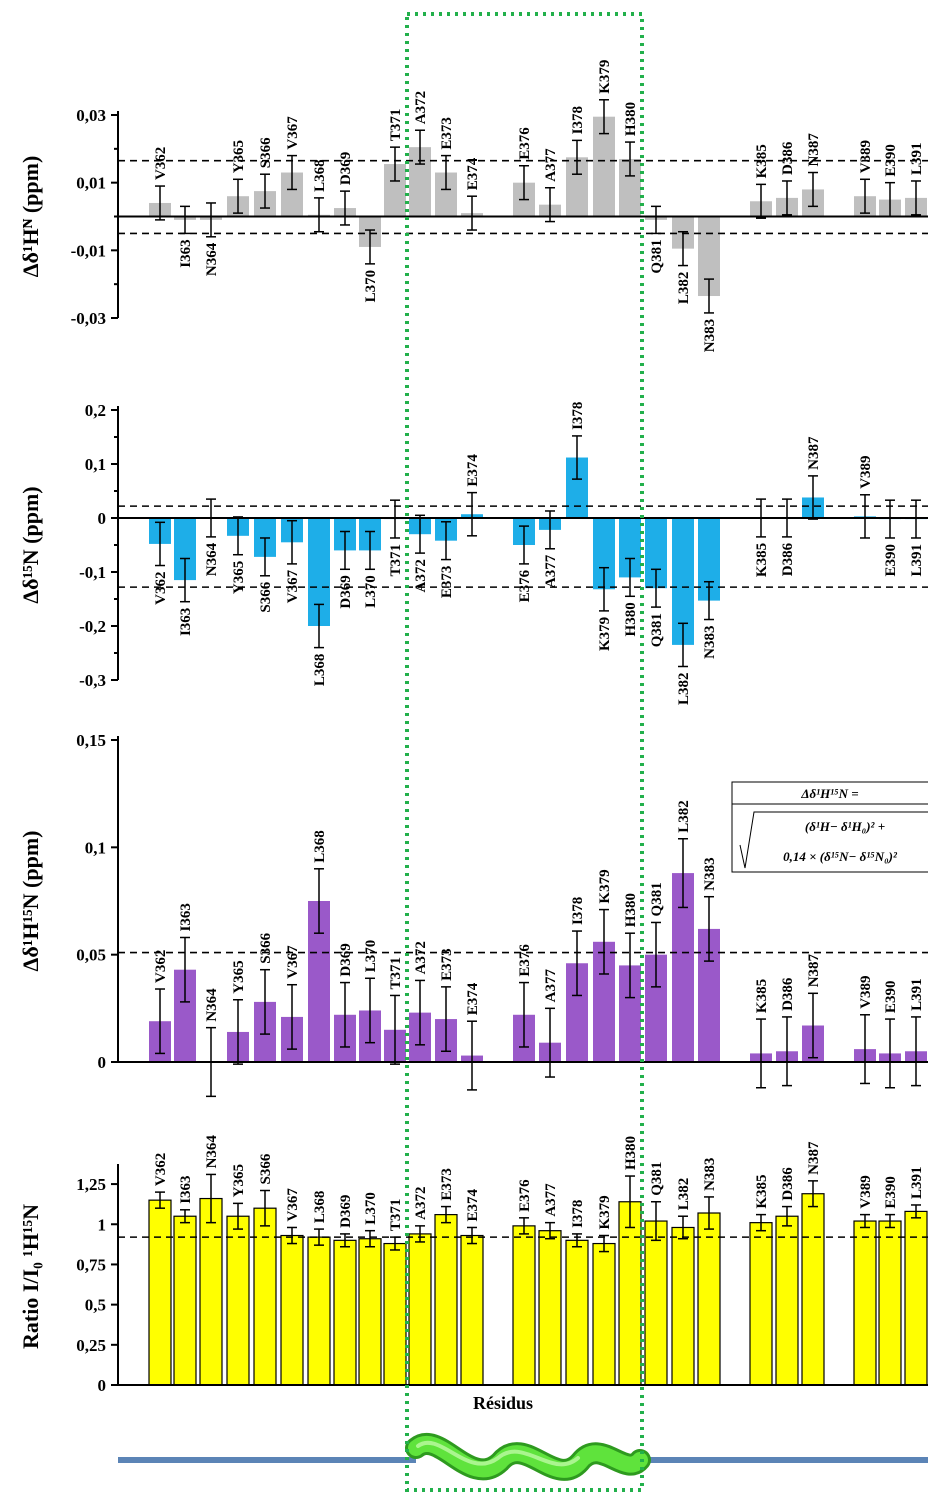 The width and height of the screenshot is (928, 1493). I want to click on error-bar-E376, so click(524, 183).